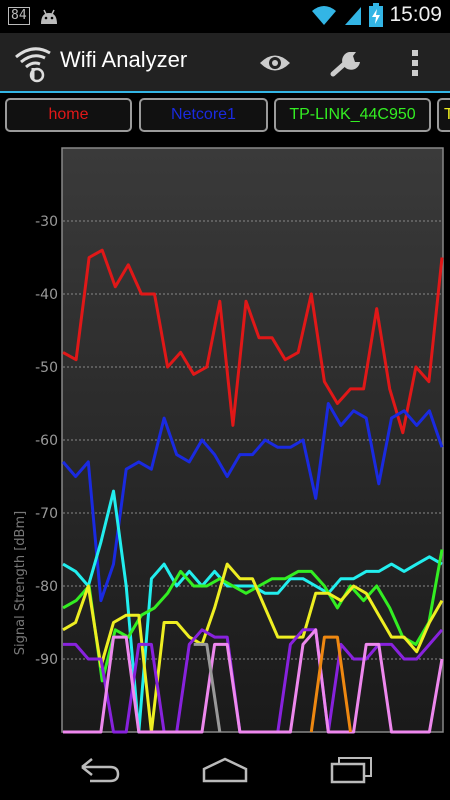 This screenshot has width=450, height=800. I want to click on y-tick-label: -70, so click(46, 514).